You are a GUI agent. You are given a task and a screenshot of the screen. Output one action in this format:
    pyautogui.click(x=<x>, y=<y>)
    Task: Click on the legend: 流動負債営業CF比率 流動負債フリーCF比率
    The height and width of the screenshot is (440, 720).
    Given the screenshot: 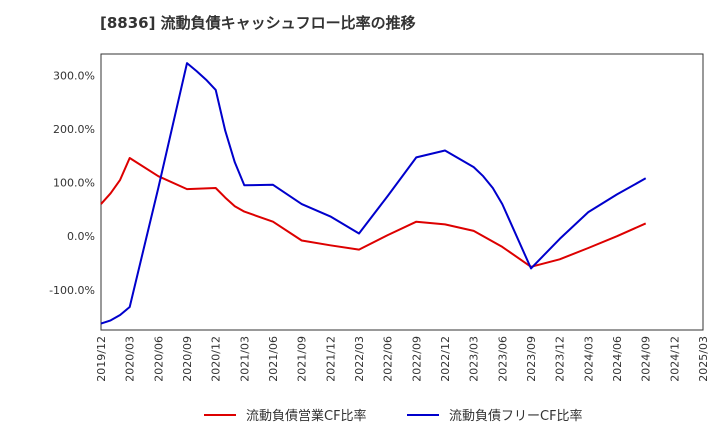 What is the action you would take?
    pyautogui.click(x=393, y=416)
    